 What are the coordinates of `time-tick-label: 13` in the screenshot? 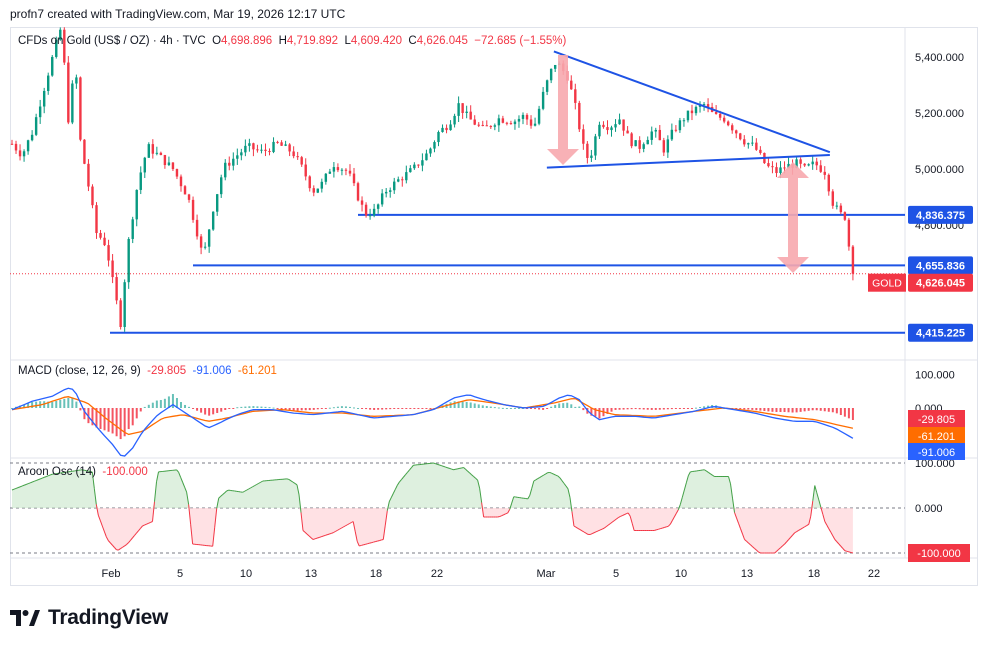 It's located at (747, 574).